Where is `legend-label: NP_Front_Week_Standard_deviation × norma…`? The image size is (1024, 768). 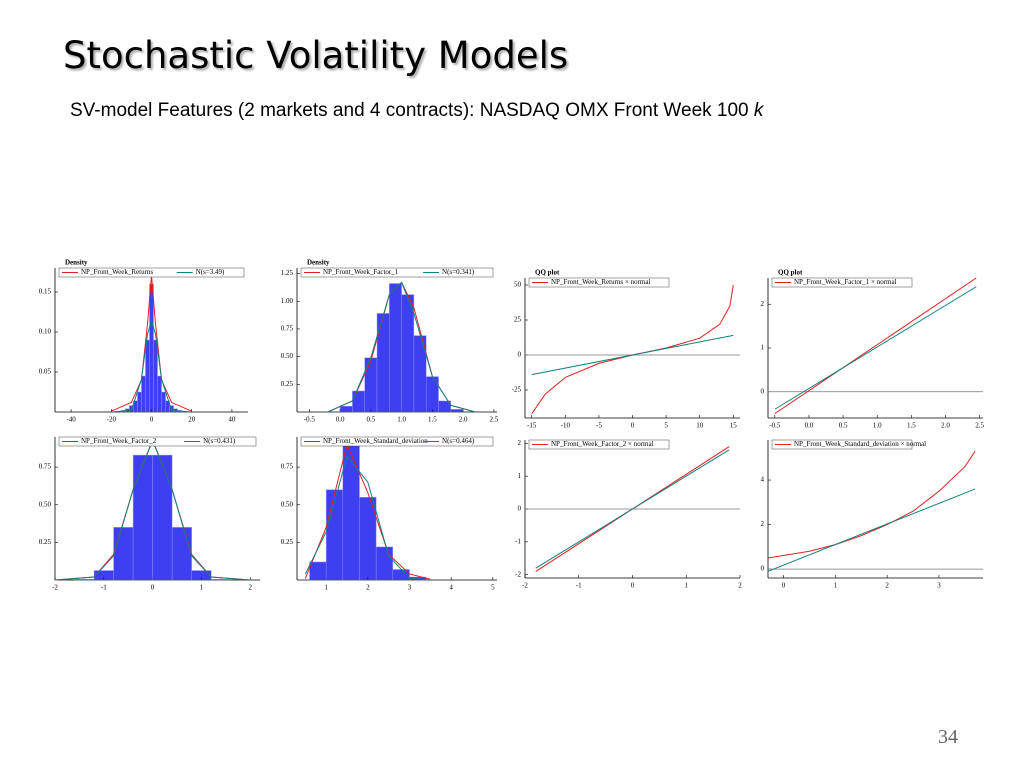 legend-label: NP_Front_Week_Standard_deviation × norma… is located at coordinates (860, 444).